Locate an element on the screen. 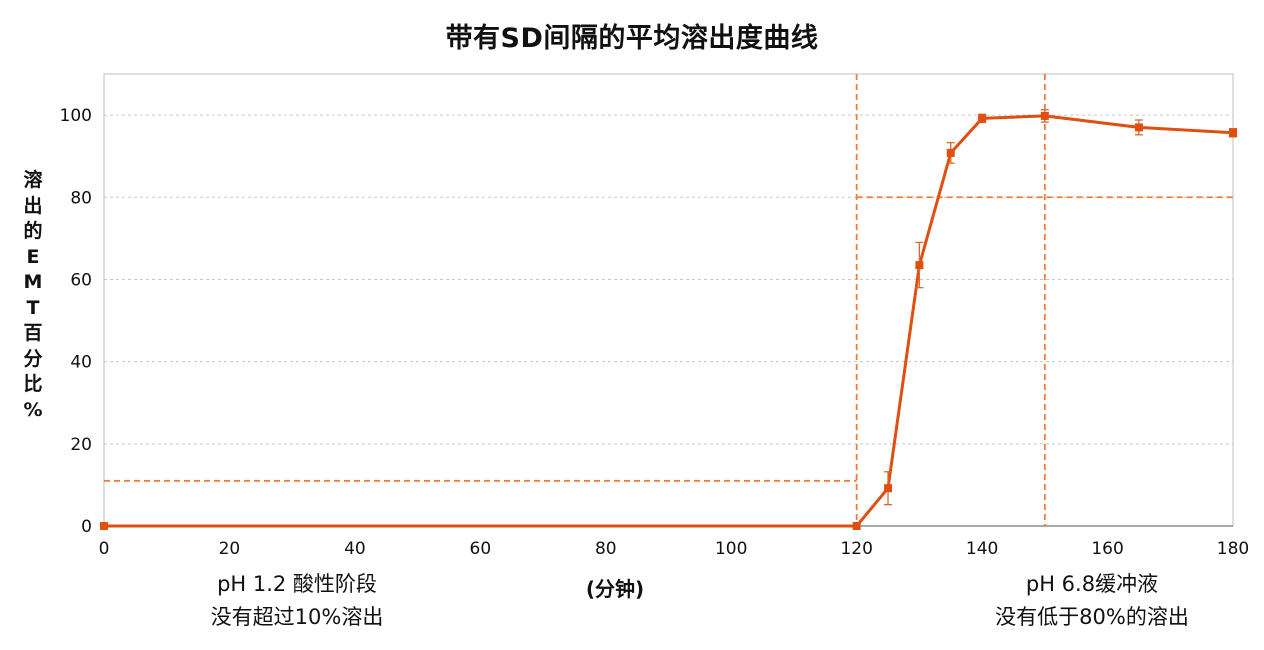 The height and width of the screenshot is (650, 1264). x-tick-label: 140 is located at coordinates (982, 549).